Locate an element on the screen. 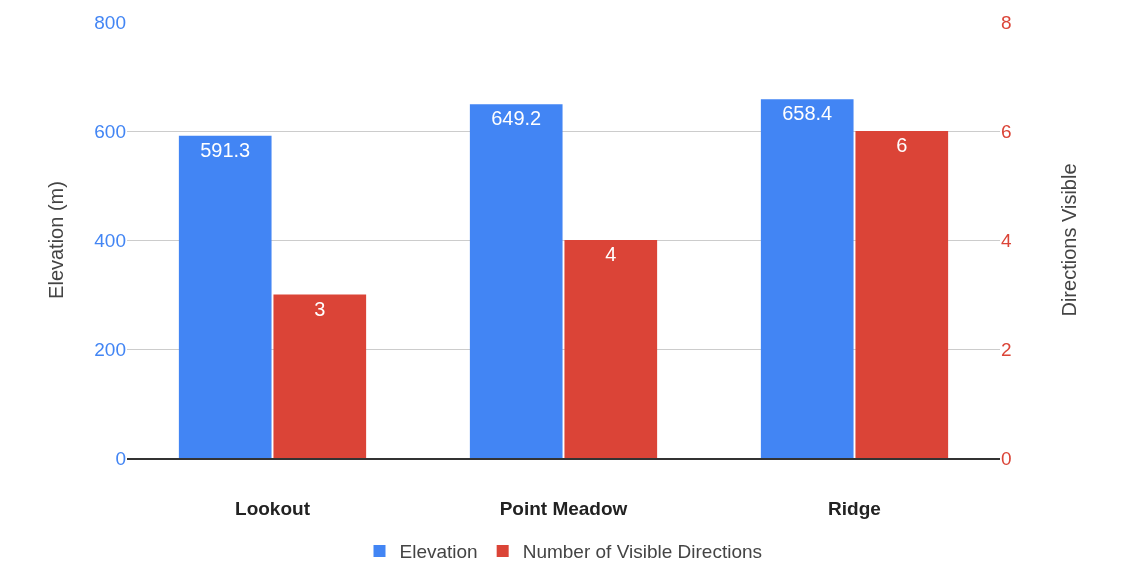 The height and width of the screenshot is (582, 1138). y2-tick-label: 2 is located at coordinates (1006, 349).